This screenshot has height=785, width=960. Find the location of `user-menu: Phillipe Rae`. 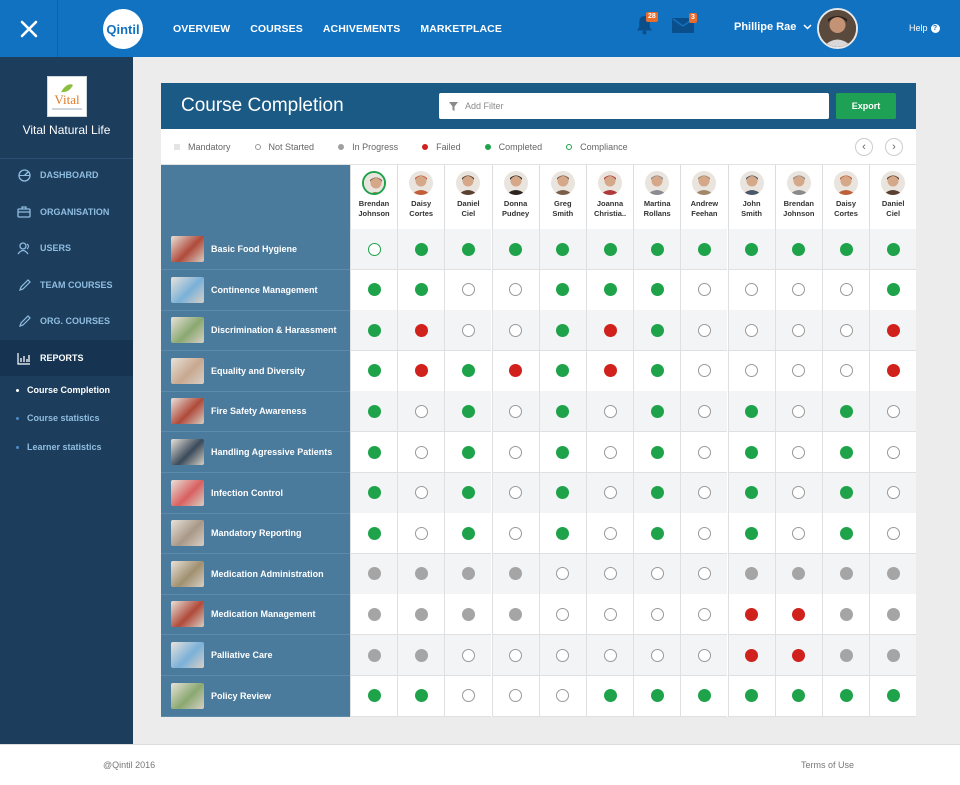

user-menu: Phillipe Rae is located at coordinates (773, 27).